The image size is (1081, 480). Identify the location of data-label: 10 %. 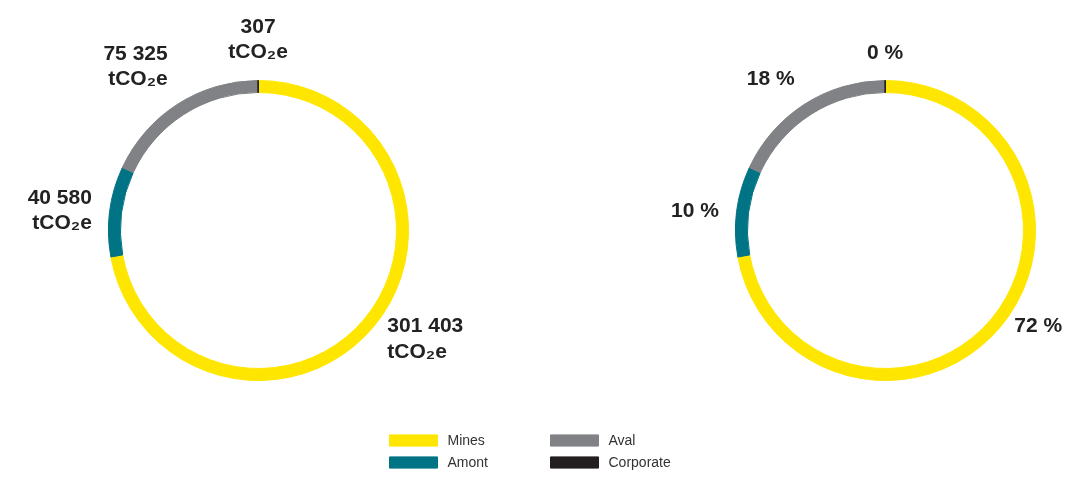
(695, 209).